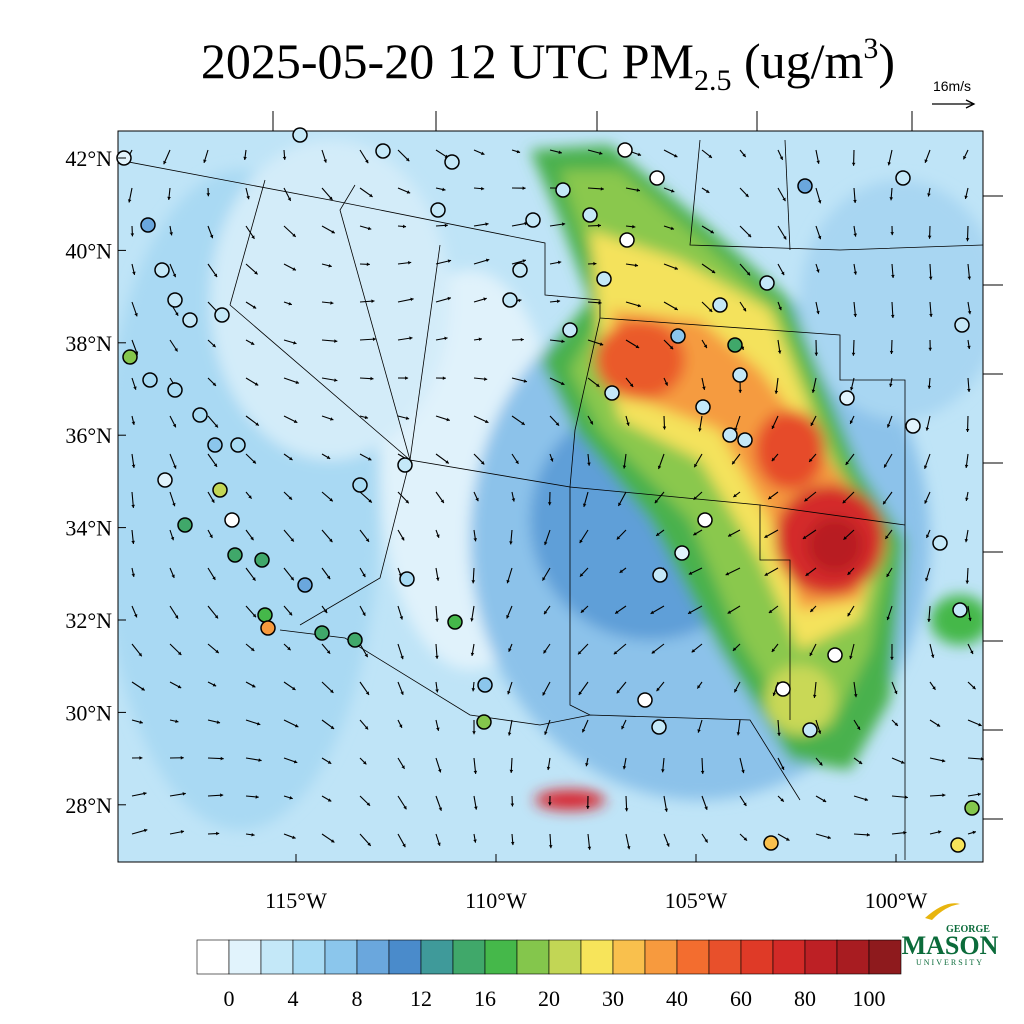  Describe the element at coordinates (88, 158) in the screenshot. I see `lat-label: 42°N` at that location.